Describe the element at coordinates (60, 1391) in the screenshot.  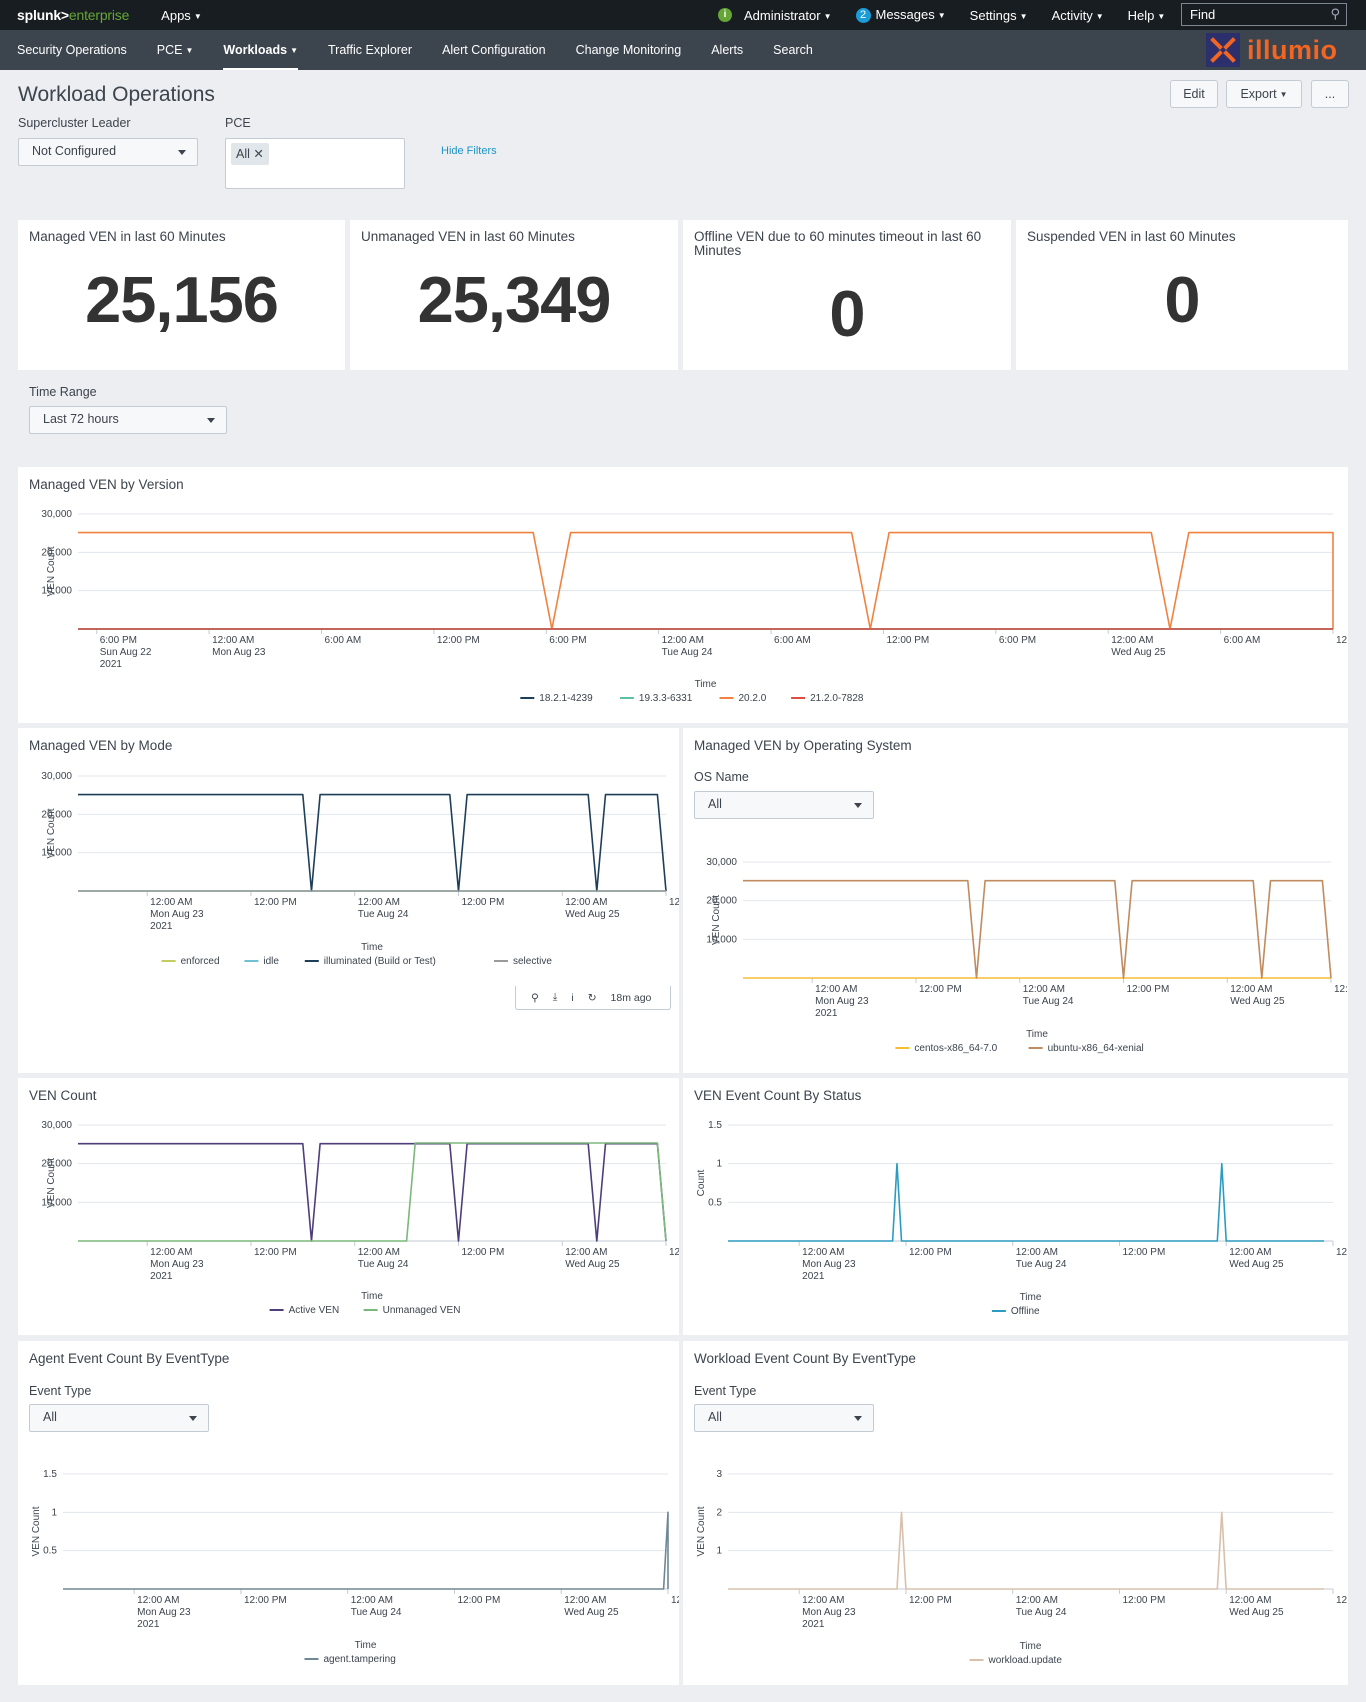
I see `agent-event-type-label: Event Type` at that location.